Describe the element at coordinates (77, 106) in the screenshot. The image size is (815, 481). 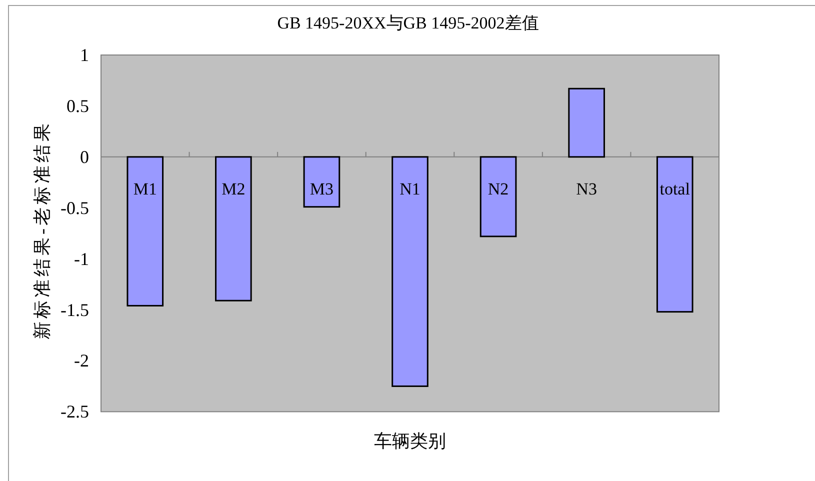
I see `y-tick-label: 0.5` at that location.